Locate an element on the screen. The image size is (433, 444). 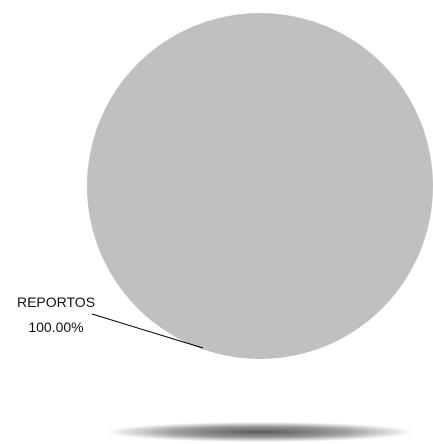
slice-label-category: REPORTOS is located at coordinates (56, 302).